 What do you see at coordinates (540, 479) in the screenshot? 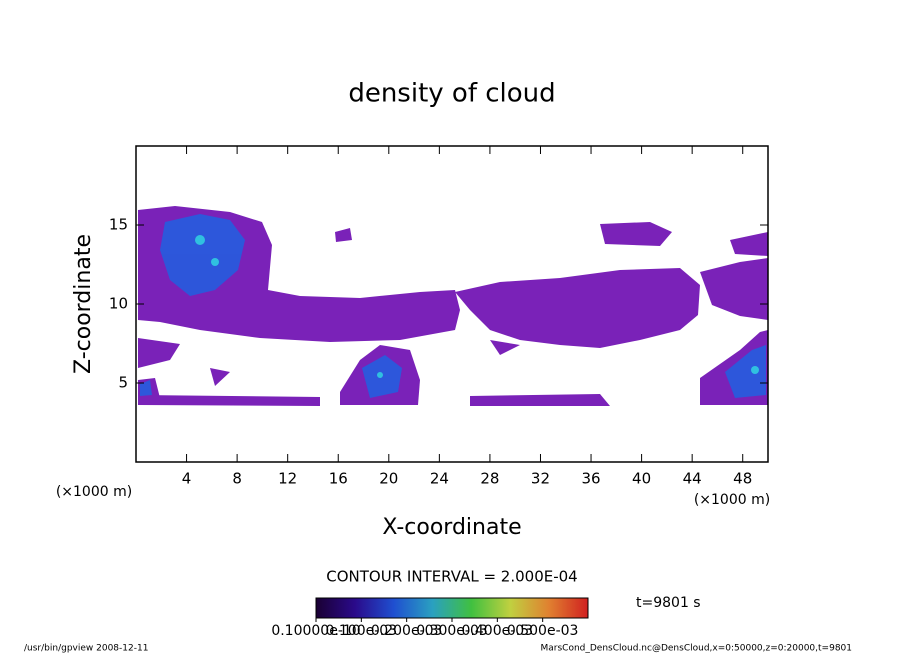
I see `x-tick-label: 32` at bounding box center [540, 479].